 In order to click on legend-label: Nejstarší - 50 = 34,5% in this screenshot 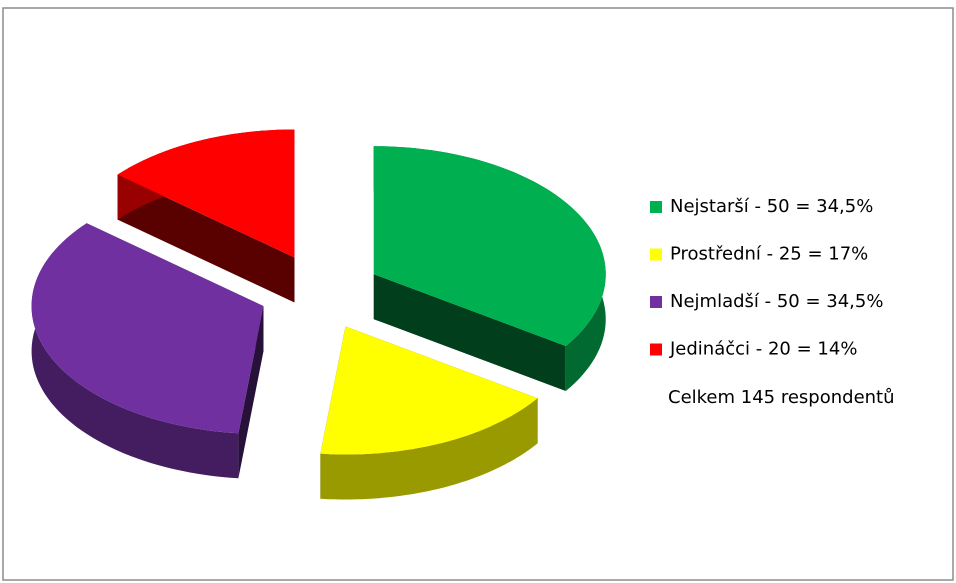, I will do `click(771, 206)`.